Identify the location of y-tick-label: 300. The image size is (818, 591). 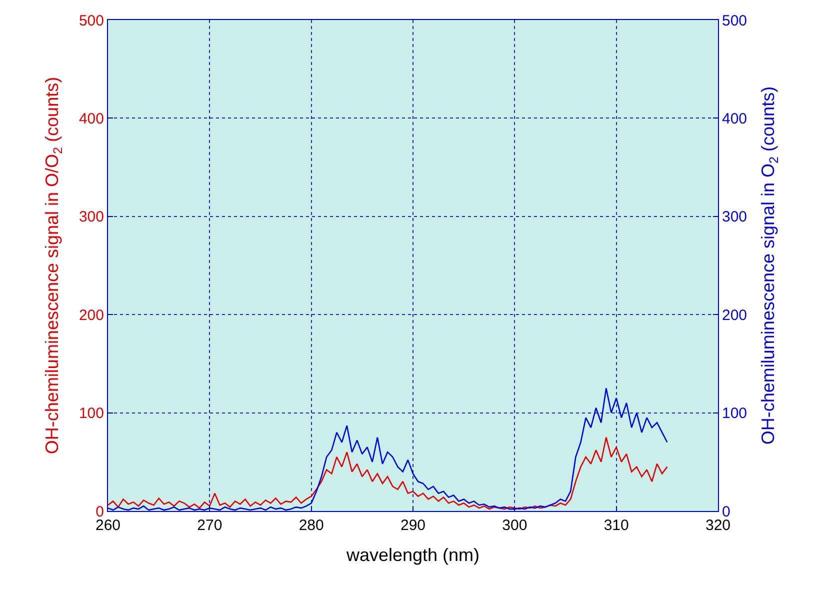
(91, 217).